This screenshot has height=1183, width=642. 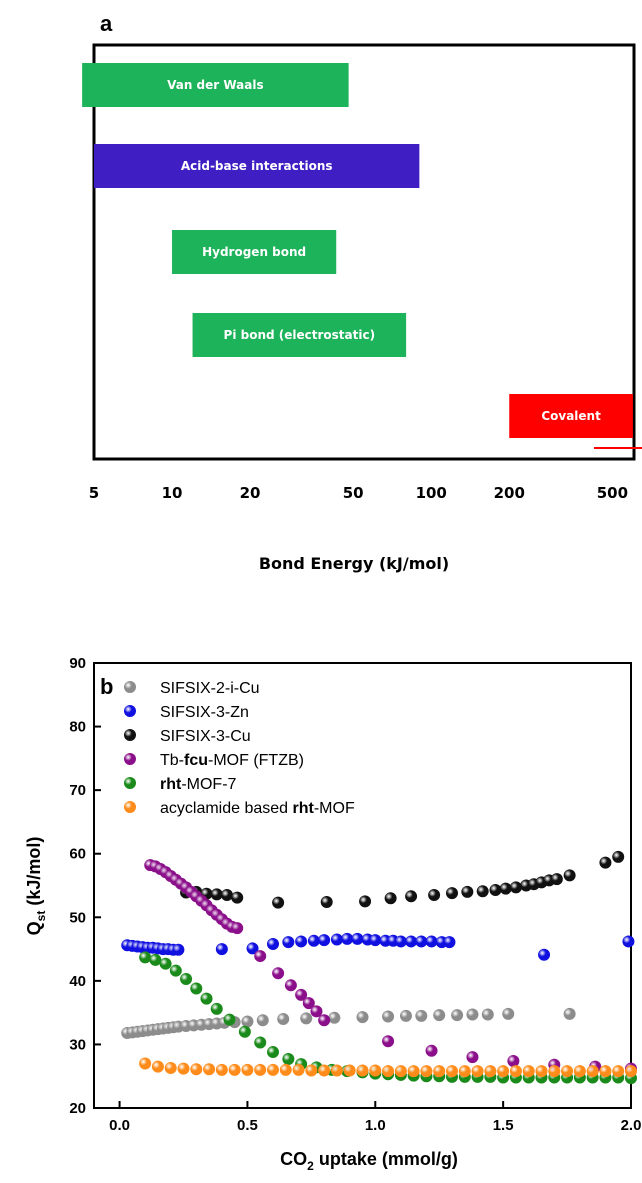 What do you see at coordinates (205, 736) in the screenshot?
I see `legend-label-sifsix-3-cu: SIFSIX-3-Cu` at bounding box center [205, 736].